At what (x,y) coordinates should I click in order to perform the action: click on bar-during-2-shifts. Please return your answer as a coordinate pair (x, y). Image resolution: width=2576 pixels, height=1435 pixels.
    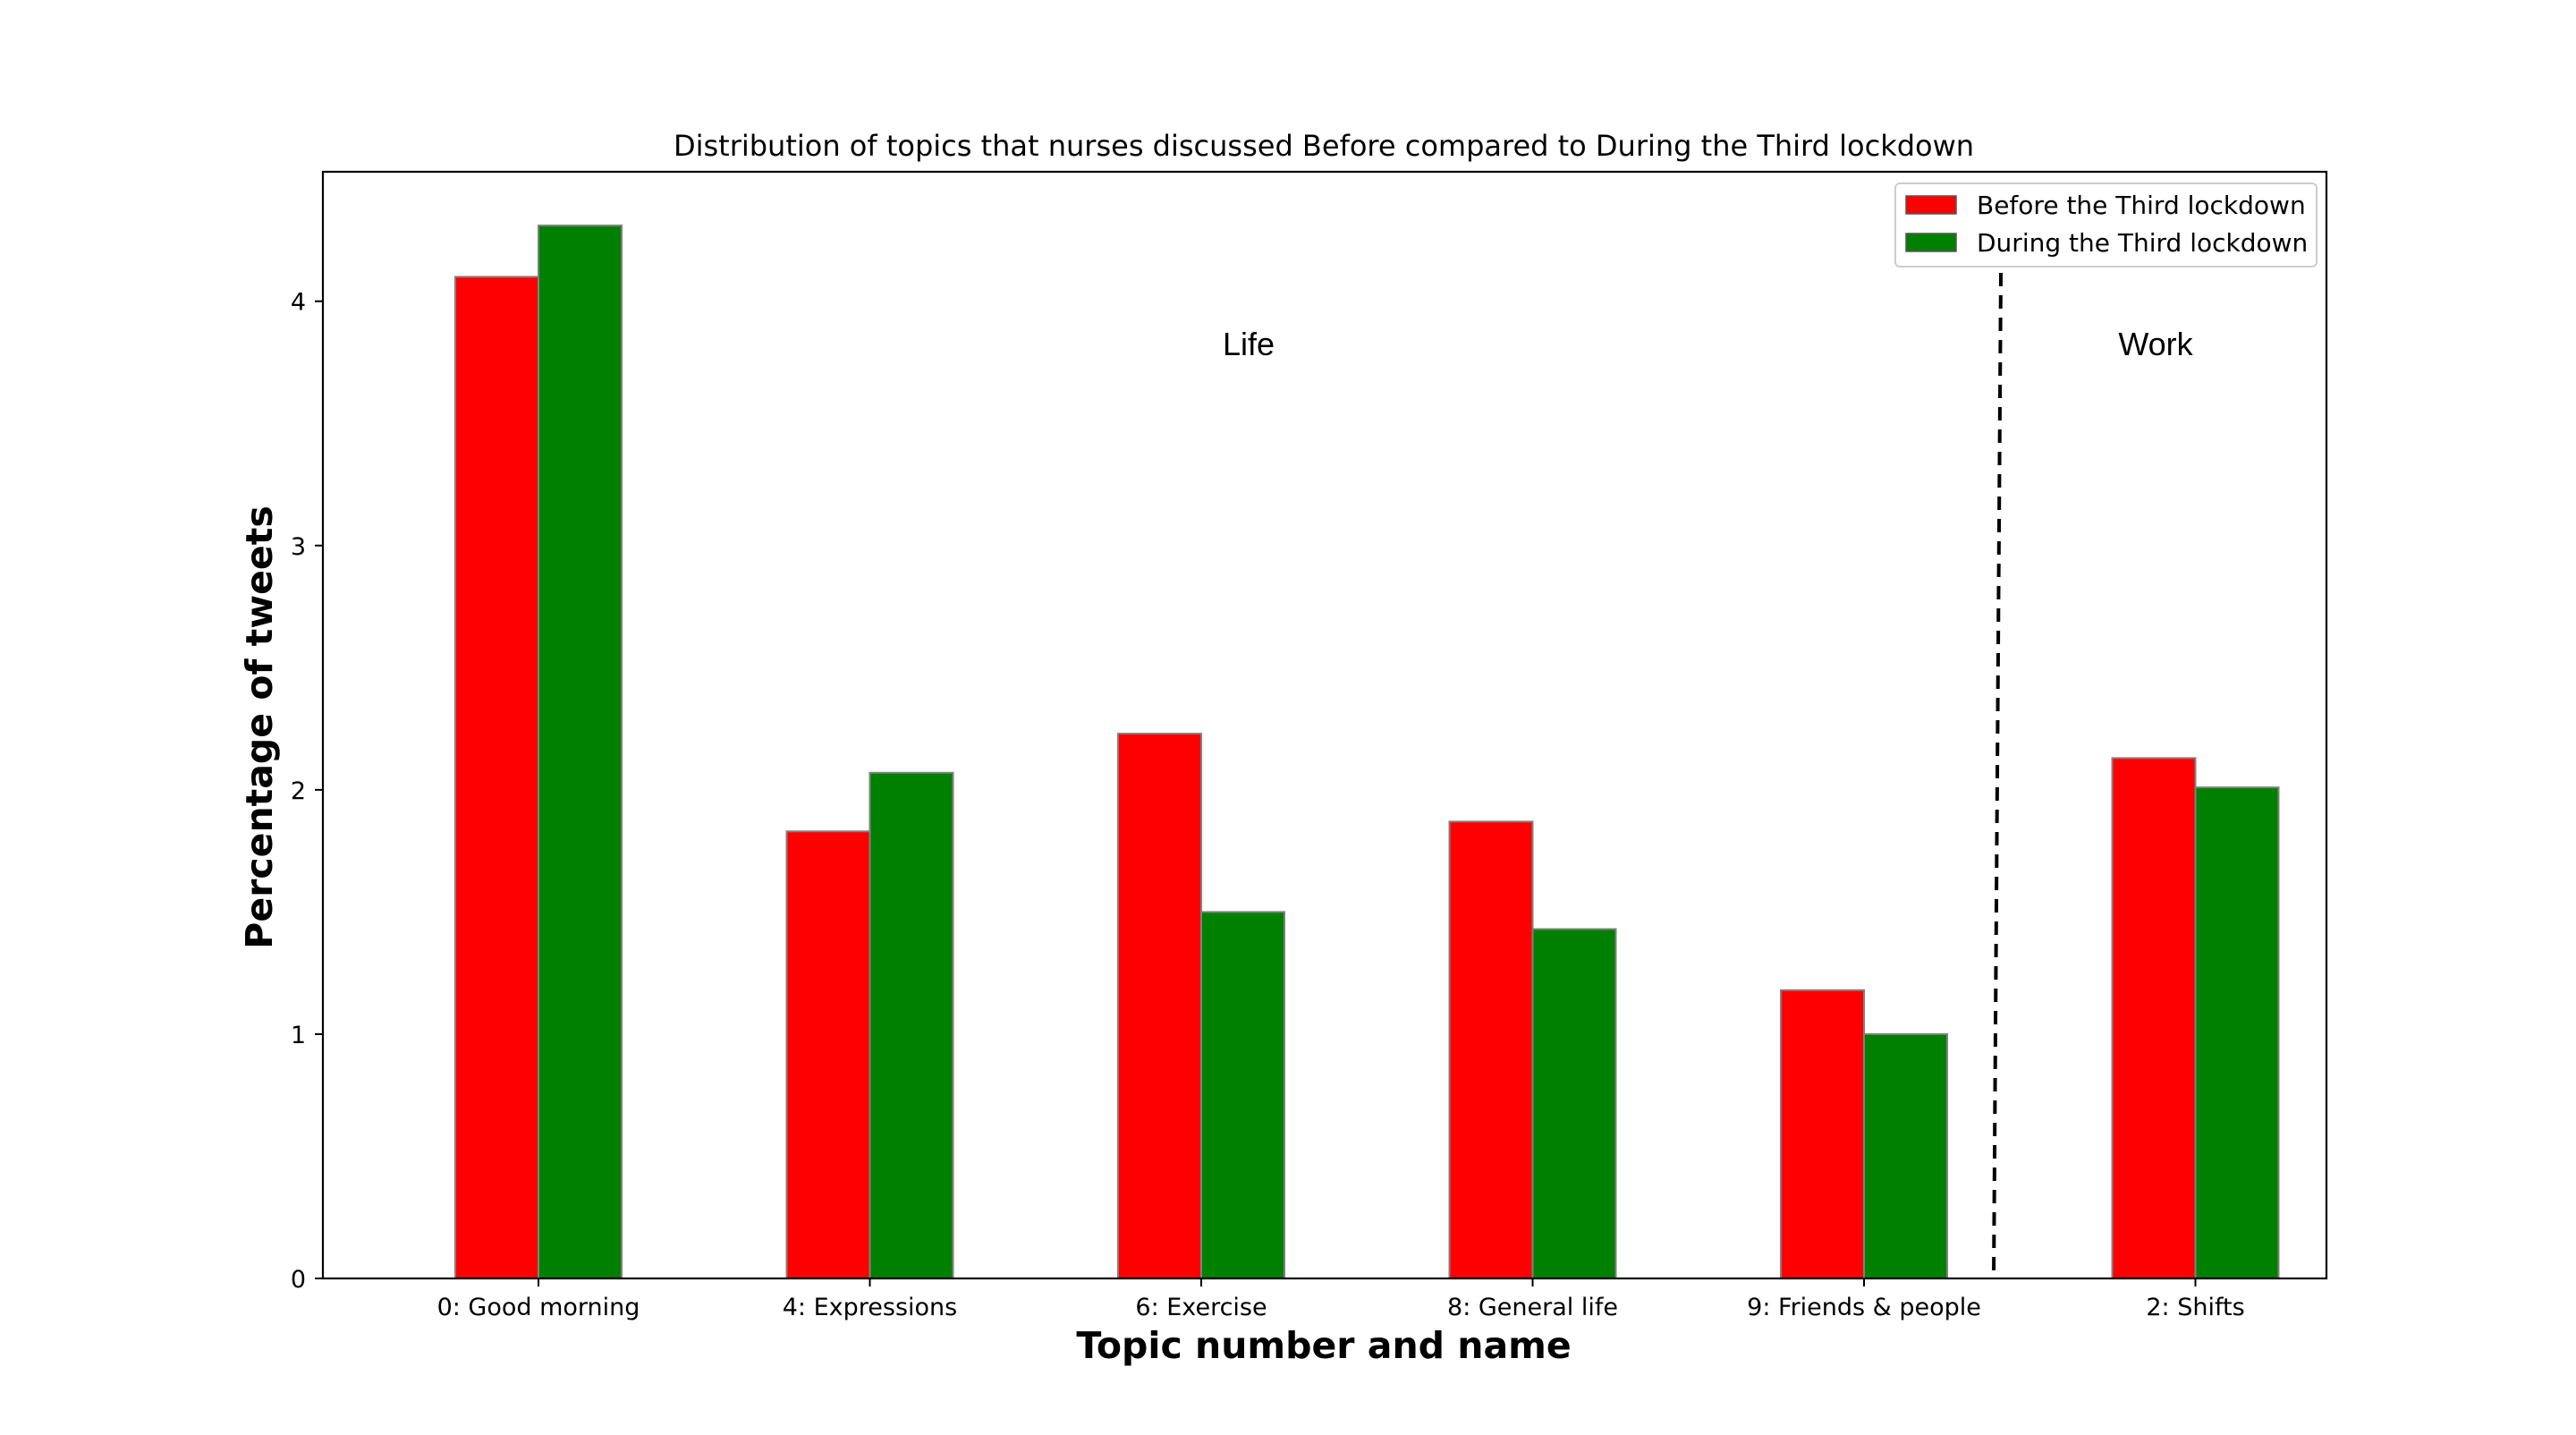
    Looking at the image, I should click on (2237, 1032).